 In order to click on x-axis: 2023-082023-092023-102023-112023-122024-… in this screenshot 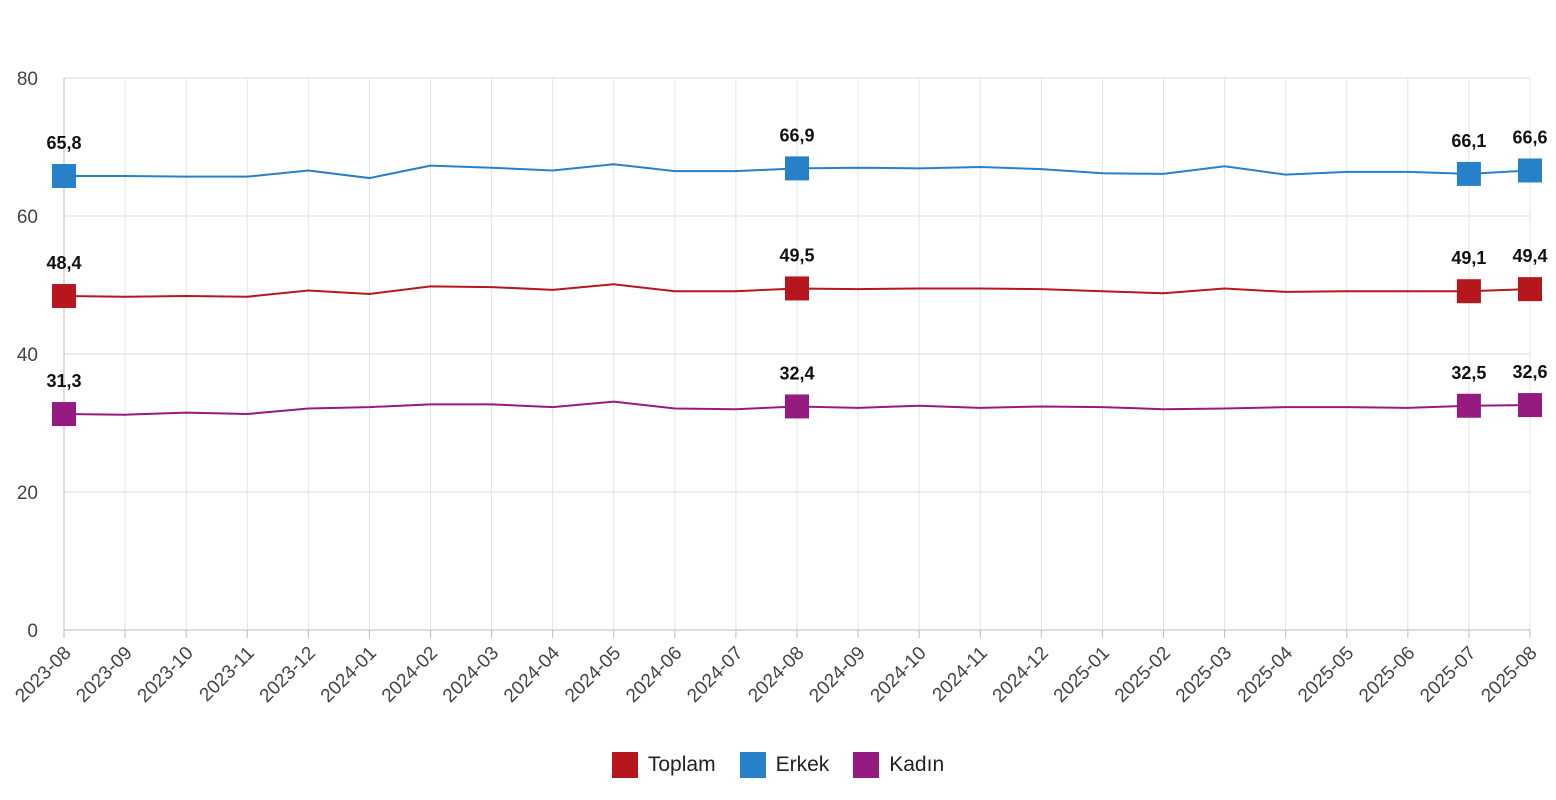, I will do `click(776, 668)`.